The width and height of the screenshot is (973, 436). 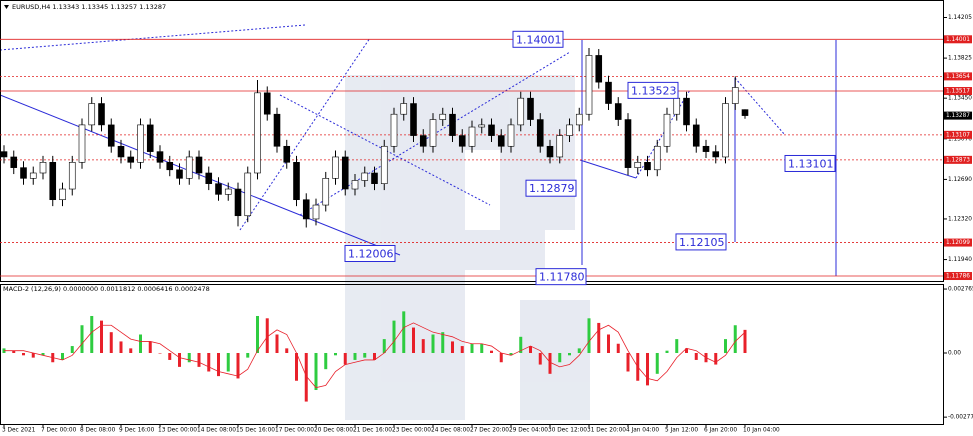 I want to click on x-tick-label: 13 Dec 00:00, so click(x=177, y=431).